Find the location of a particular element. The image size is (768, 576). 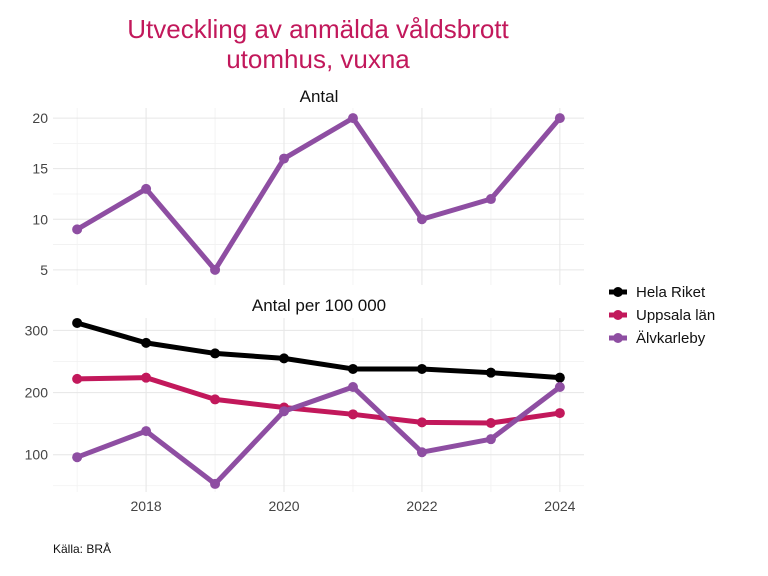

y-tick-label: 15 is located at coordinates (40, 169).